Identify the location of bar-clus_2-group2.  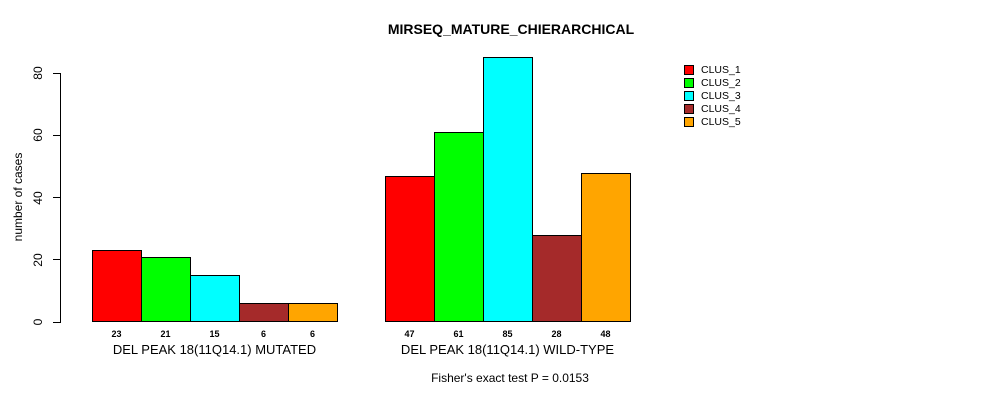
(459, 227).